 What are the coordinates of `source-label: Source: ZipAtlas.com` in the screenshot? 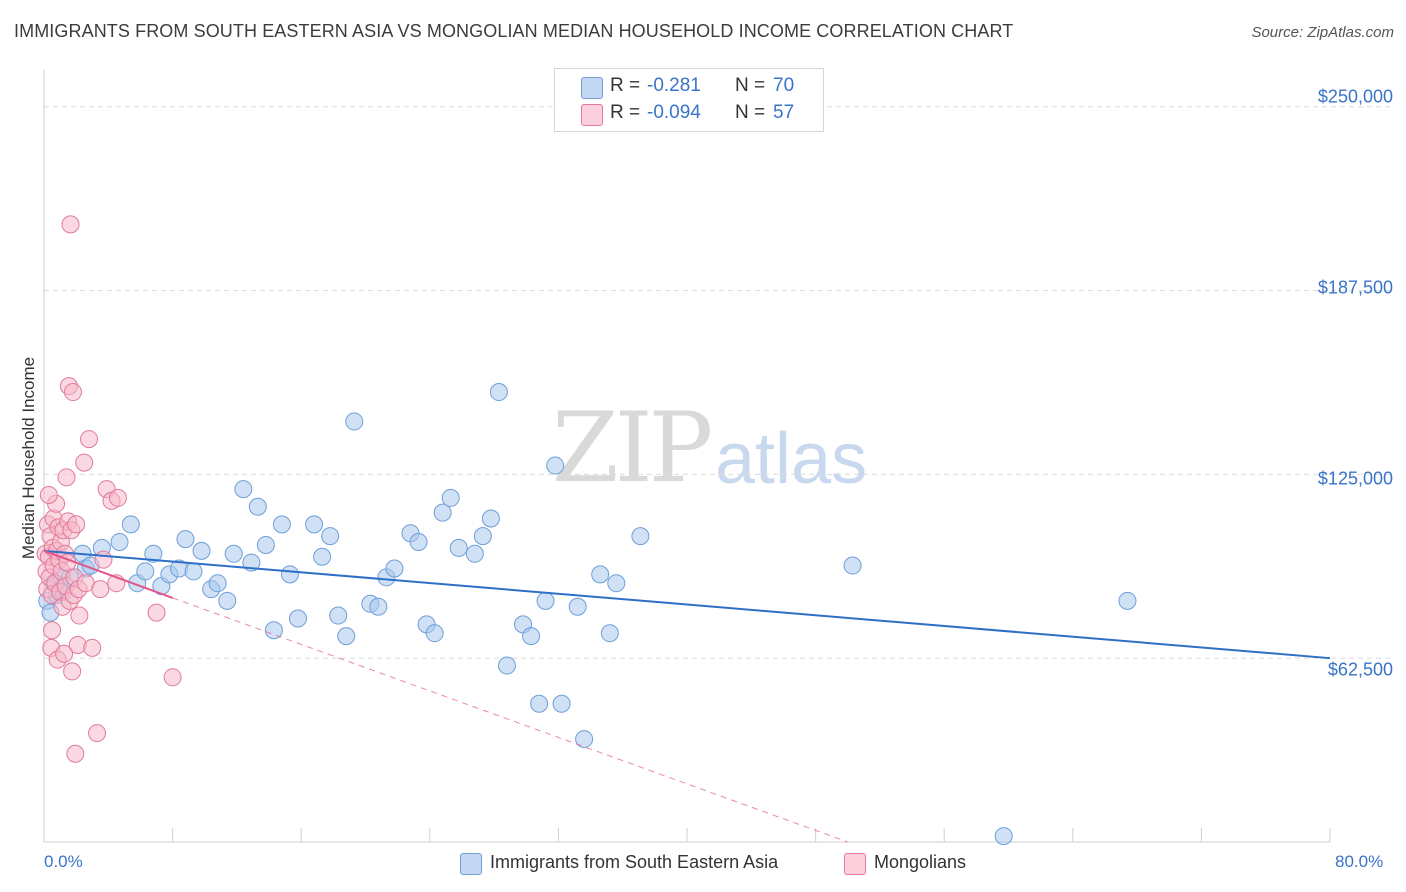 It's located at (1322, 32).